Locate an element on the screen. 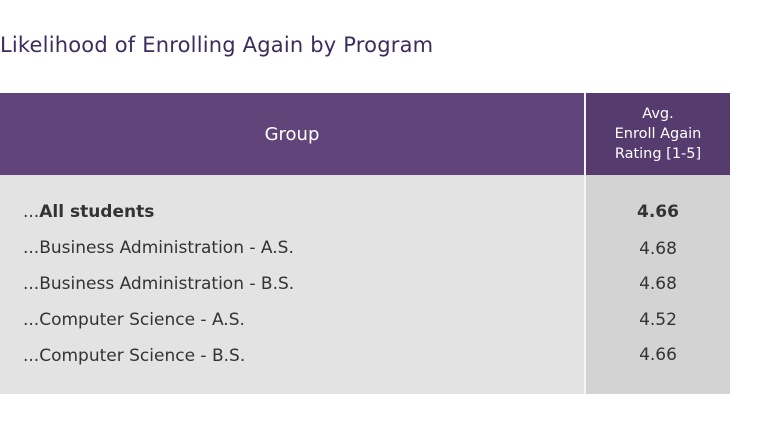 This screenshot has width=764, height=424. table-row-label: ...All students is located at coordinates (88, 212).